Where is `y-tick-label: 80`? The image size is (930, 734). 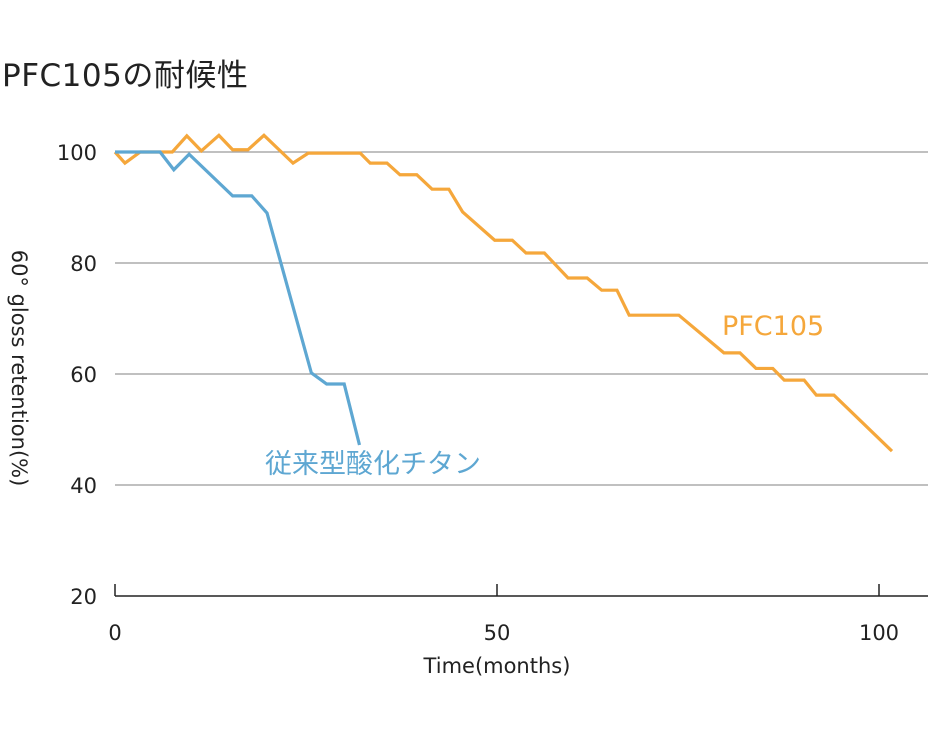
y-tick-label: 80 is located at coordinates (83, 264).